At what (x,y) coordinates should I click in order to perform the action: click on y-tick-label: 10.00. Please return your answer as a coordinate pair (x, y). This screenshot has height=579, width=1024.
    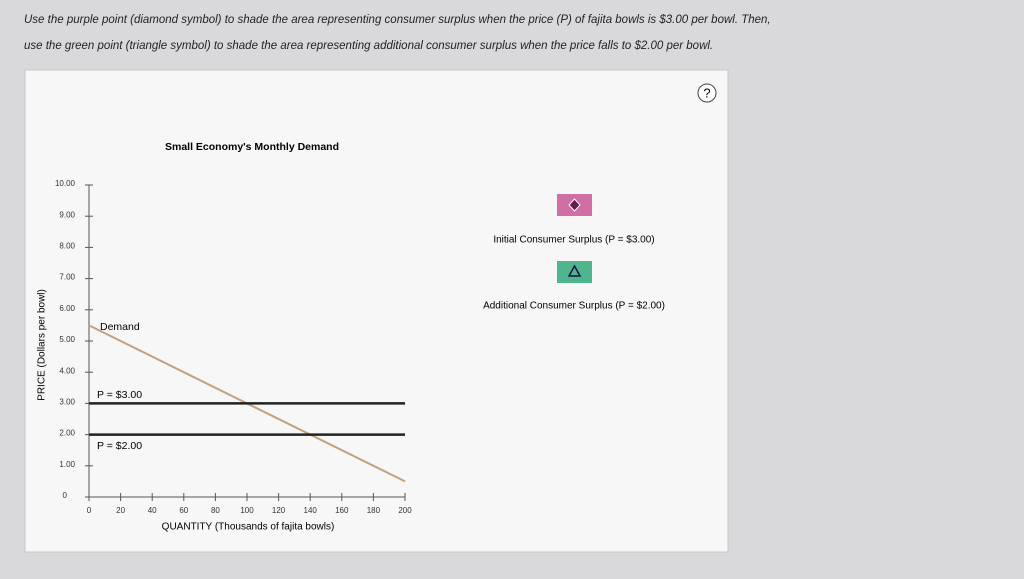
    Looking at the image, I should click on (65, 183).